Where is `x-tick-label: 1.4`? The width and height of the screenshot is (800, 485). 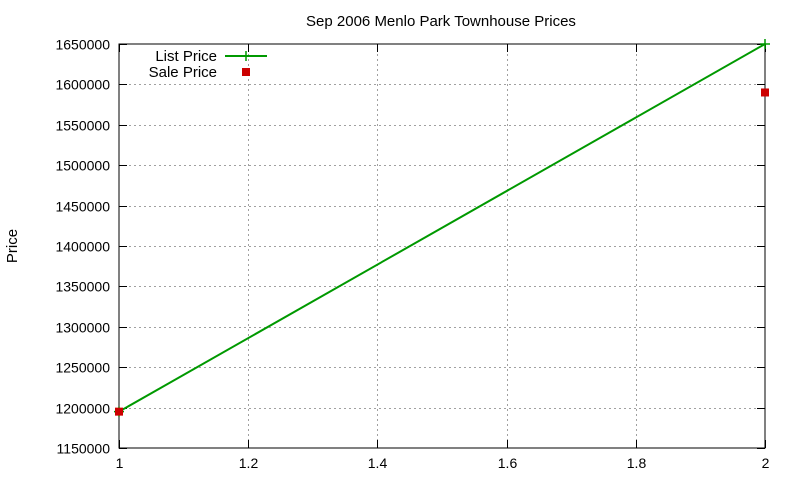
x-tick-label: 1.4 is located at coordinates (378, 463).